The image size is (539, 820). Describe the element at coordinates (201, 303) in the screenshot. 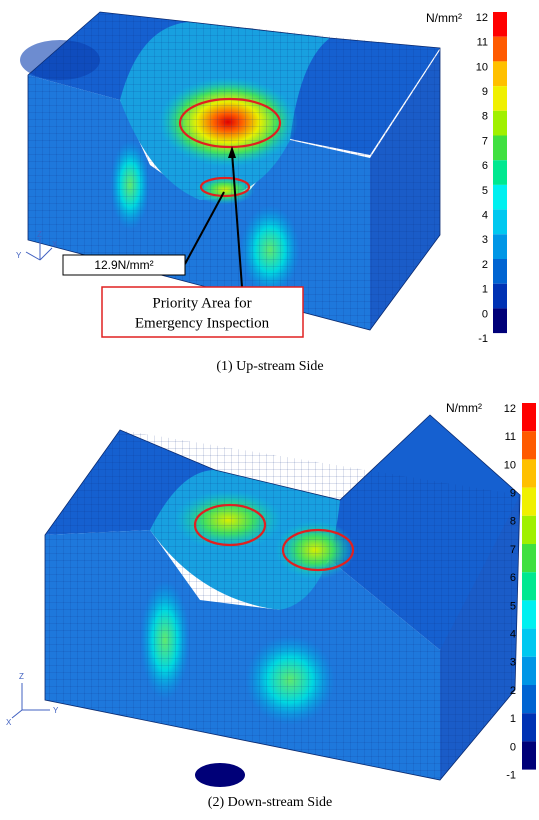

I see `priority-label: Priority Area for` at that location.